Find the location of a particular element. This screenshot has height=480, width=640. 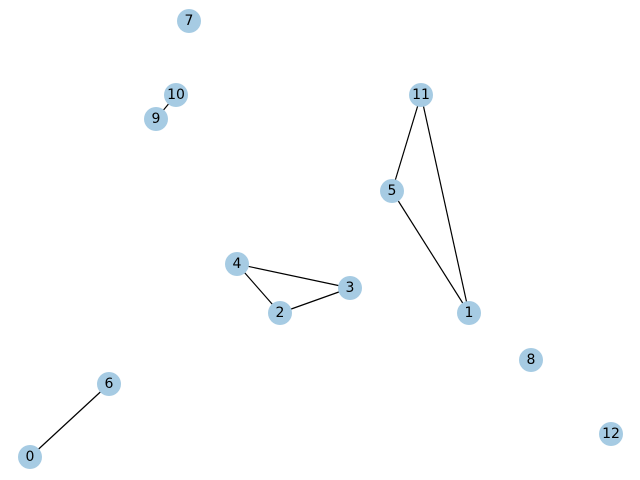

node-12: 12 is located at coordinates (611, 434).